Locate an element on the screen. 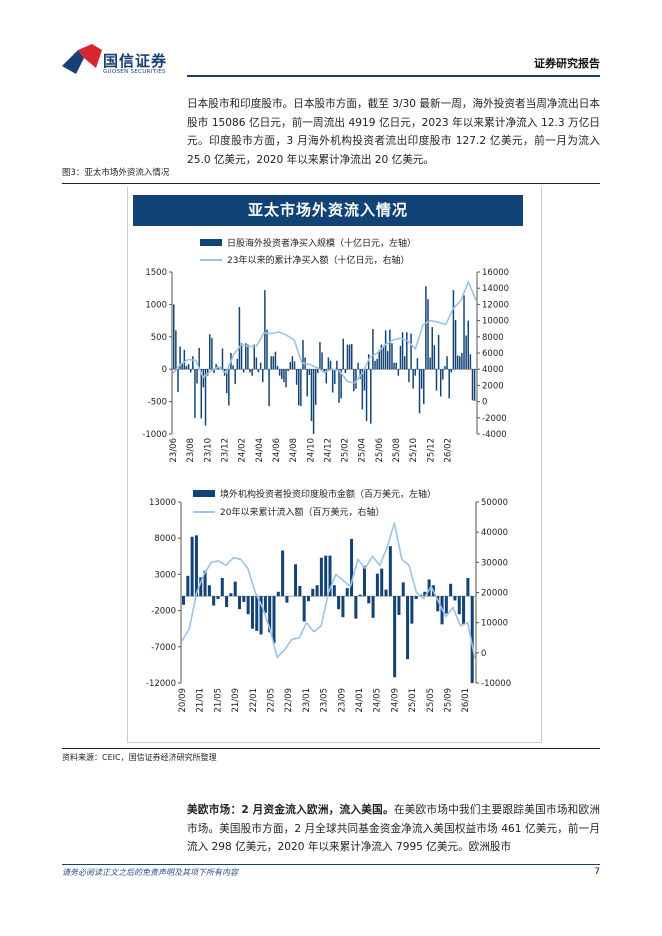  bar-swatch is located at coordinates (204, 493).